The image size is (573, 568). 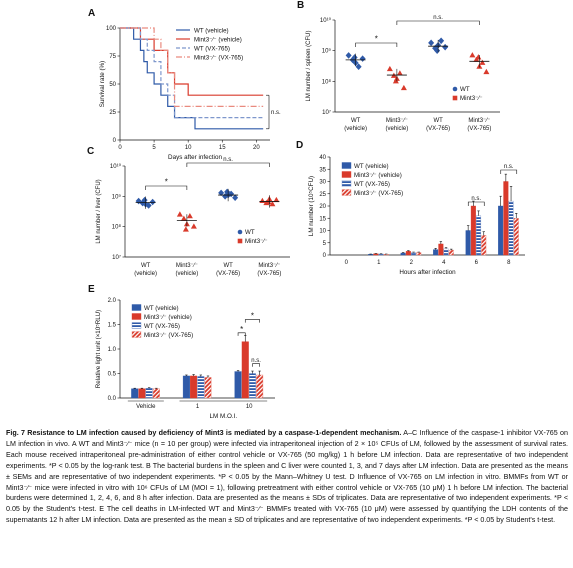 What do you see at coordinates (444, 263) in the screenshot?
I see `x-tick-label: 4` at bounding box center [444, 263].